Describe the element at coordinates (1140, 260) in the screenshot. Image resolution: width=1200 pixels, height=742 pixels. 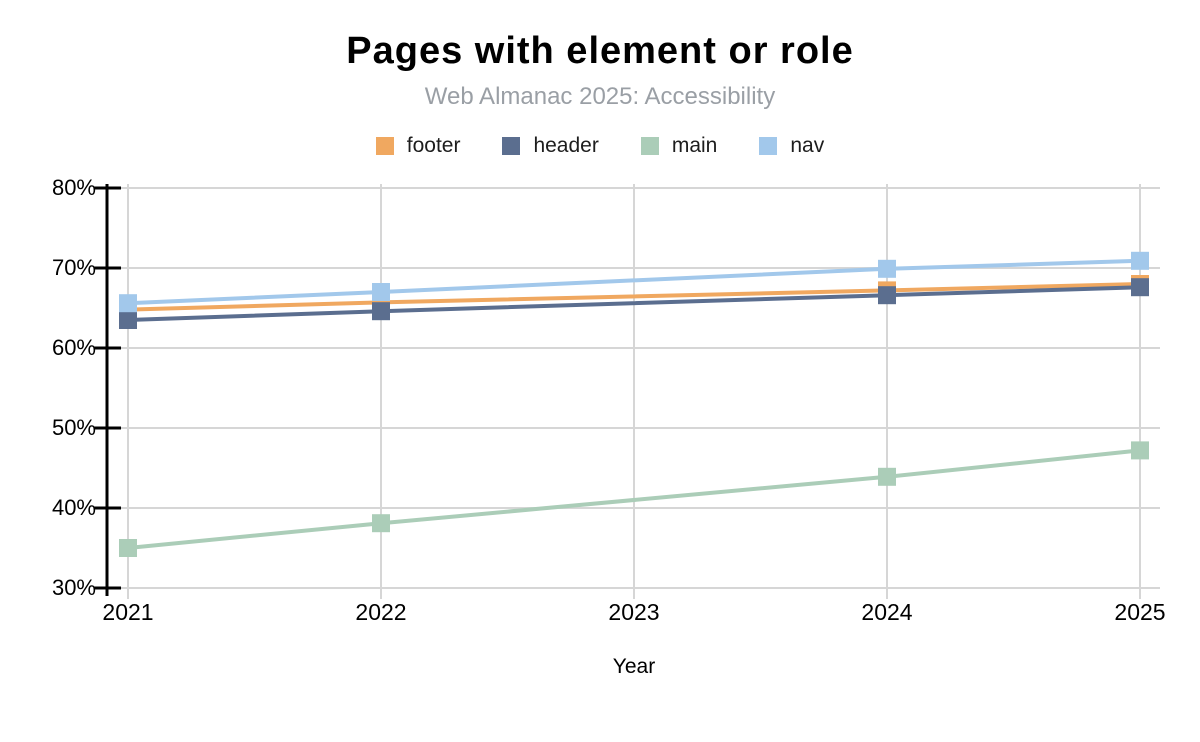
I see `marker-nav-2025` at that location.